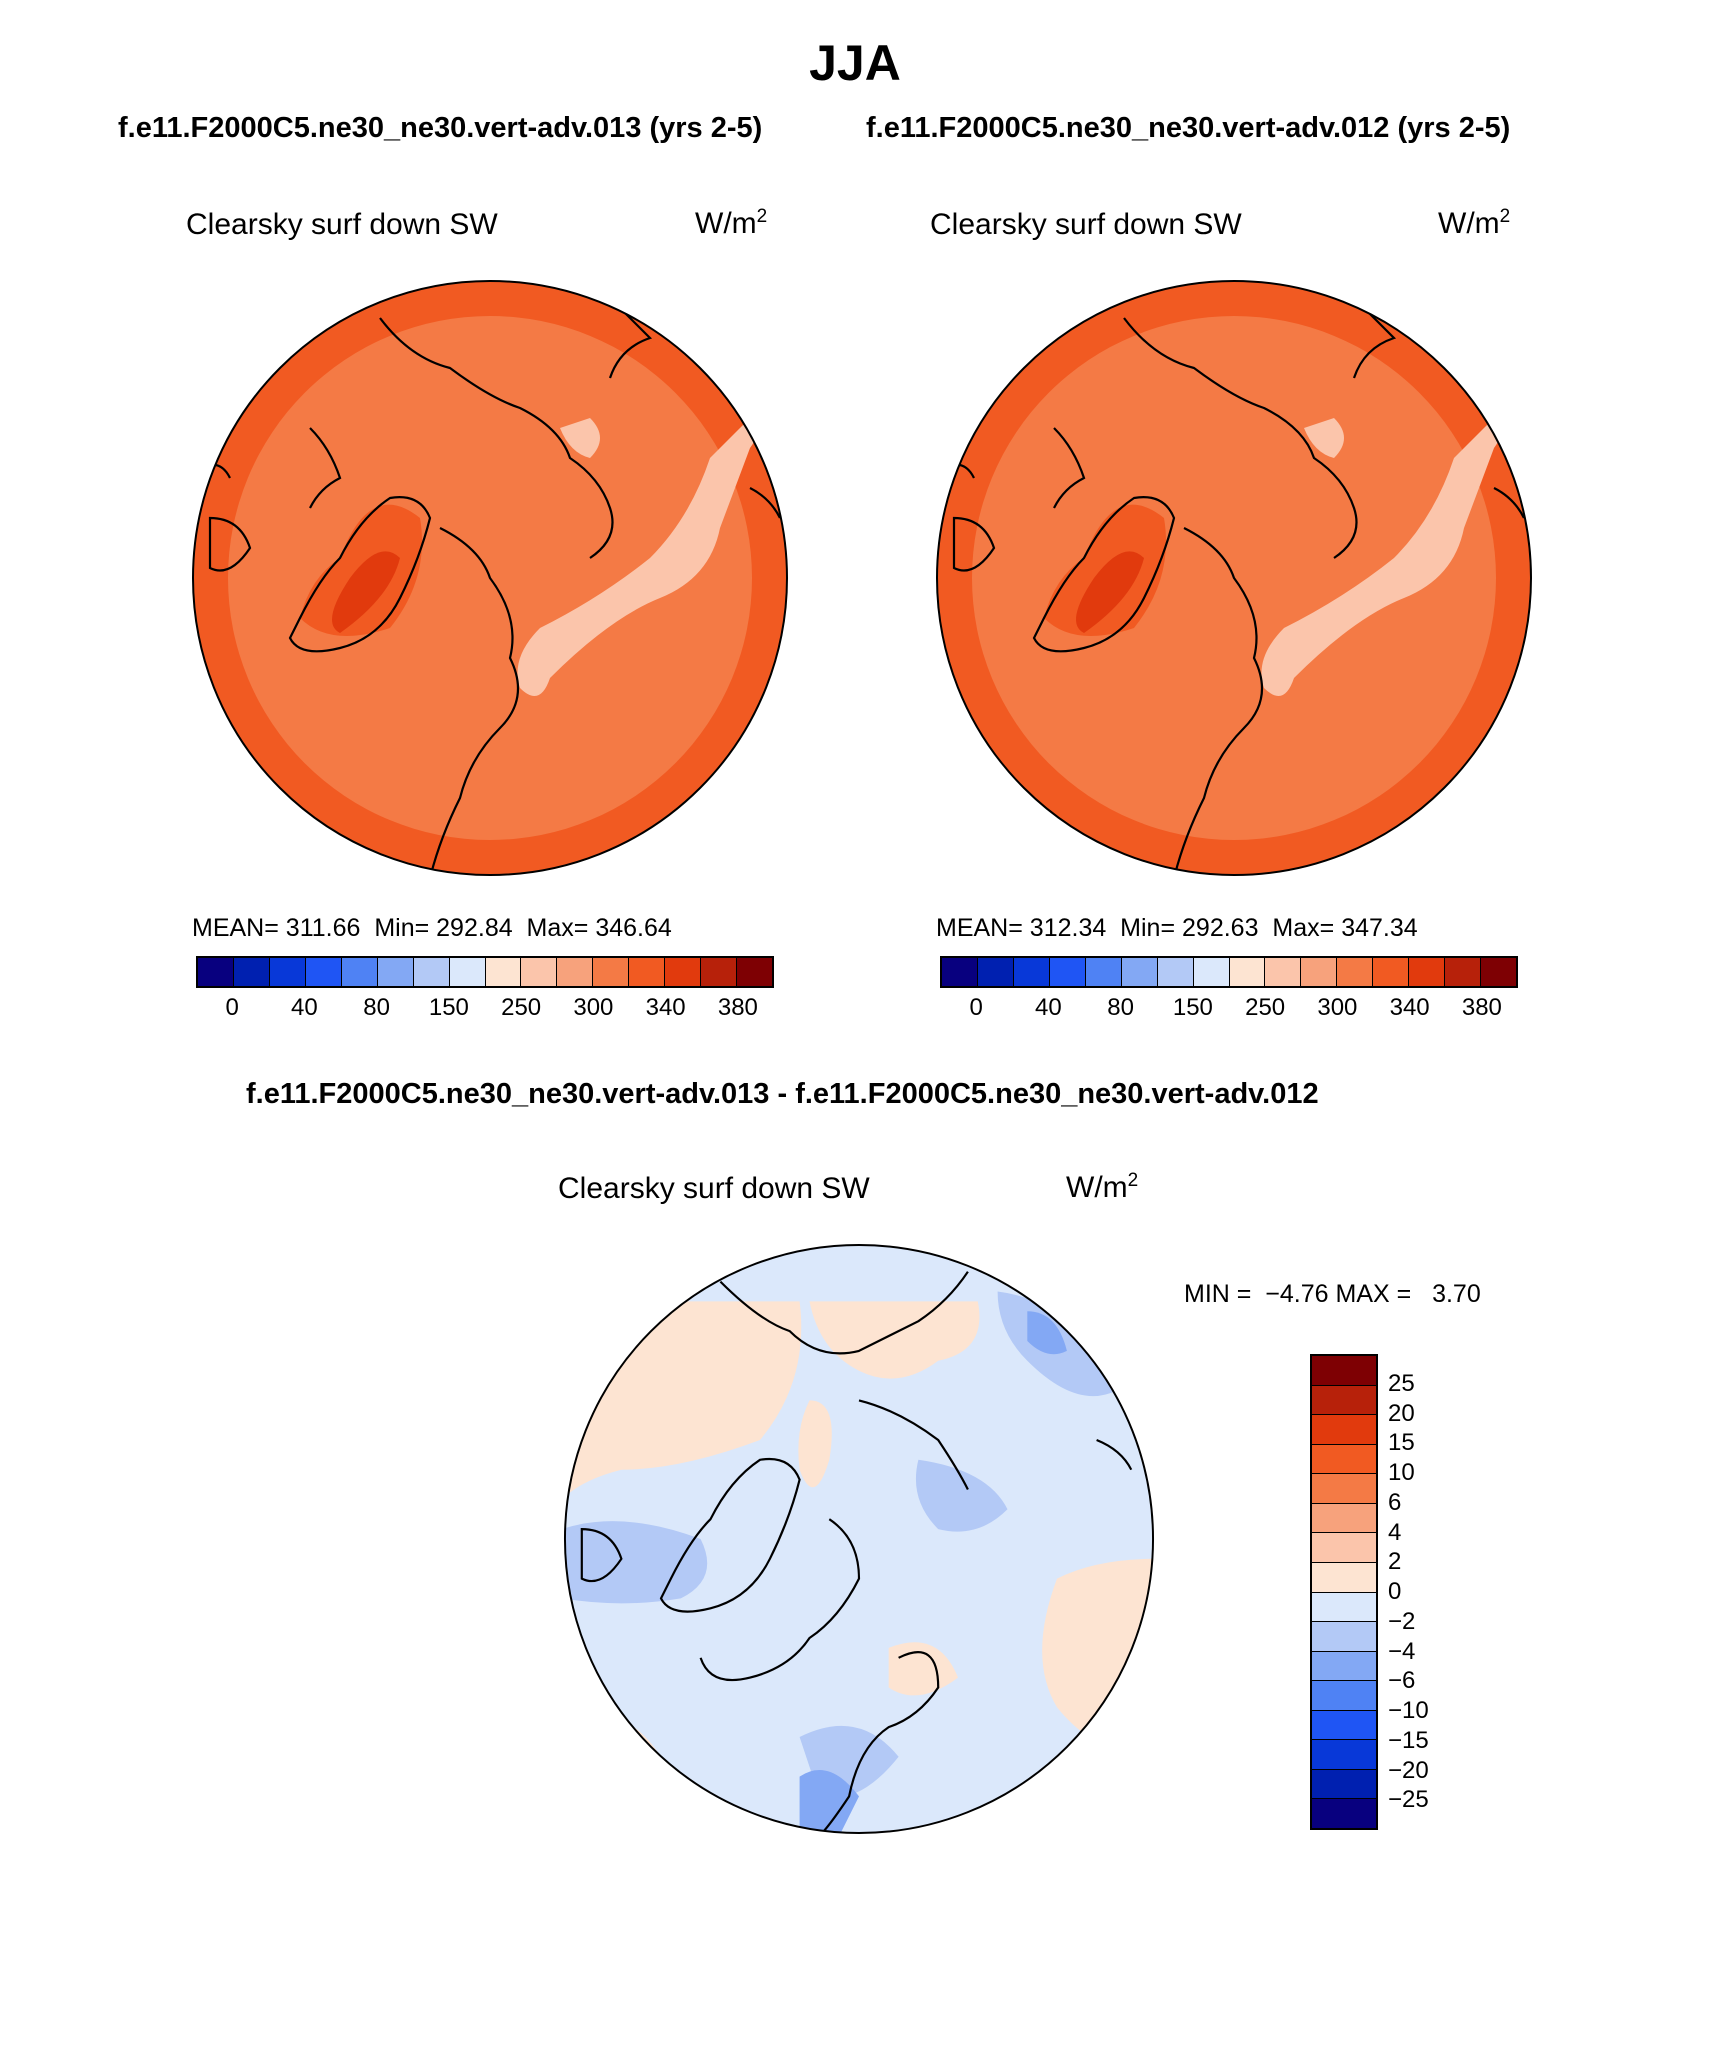 This screenshot has height=2061, width=1710. Describe the element at coordinates (1402, 1621) in the screenshot. I see `colorbar-difference-tick-label: −2` at that location.